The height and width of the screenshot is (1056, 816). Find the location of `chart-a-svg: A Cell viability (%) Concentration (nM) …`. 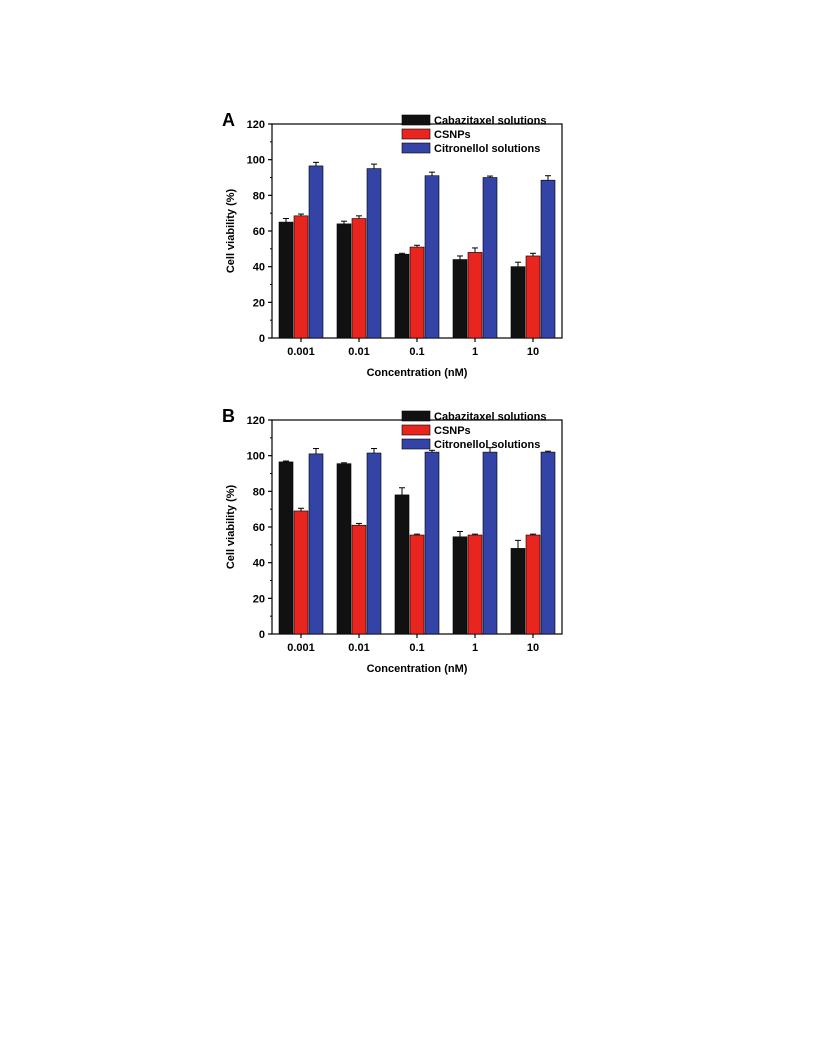

chart-a-svg: A Cell viability (%) Concentration (nM) … is located at coordinates (392, 244).